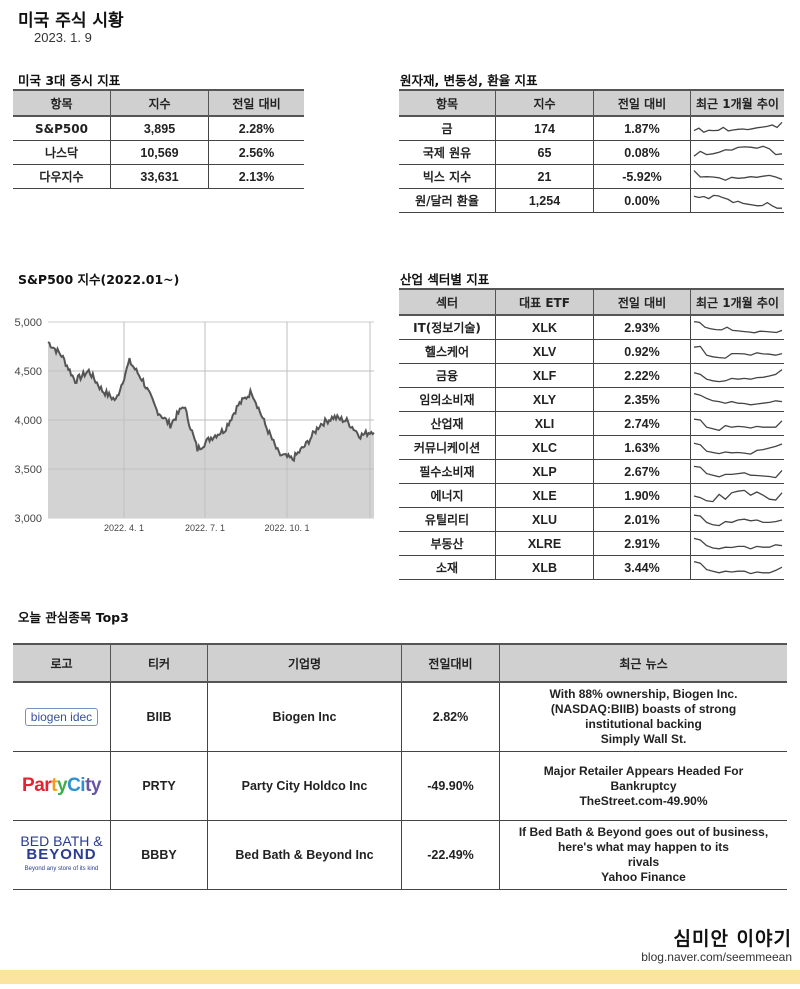 The width and height of the screenshot is (800, 989). What do you see at coordinates (62, 663) in the screenshot?
I see `col-header: 로고` at bounding box center [62, 663].